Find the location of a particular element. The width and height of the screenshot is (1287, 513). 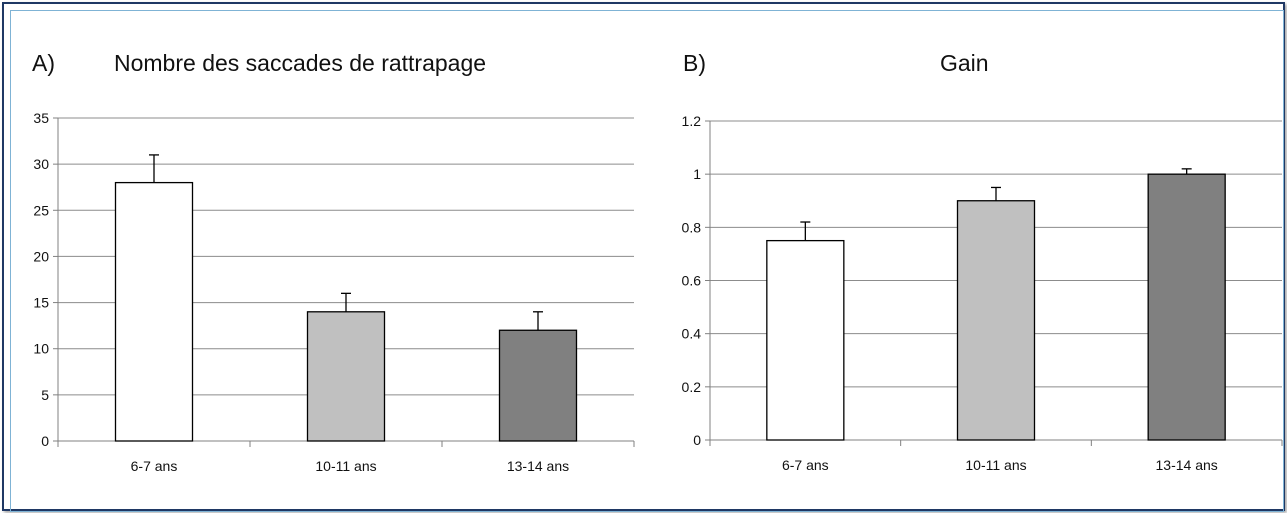

chart-a-y-tick-label: 25 is located at coordinates (41, 210).